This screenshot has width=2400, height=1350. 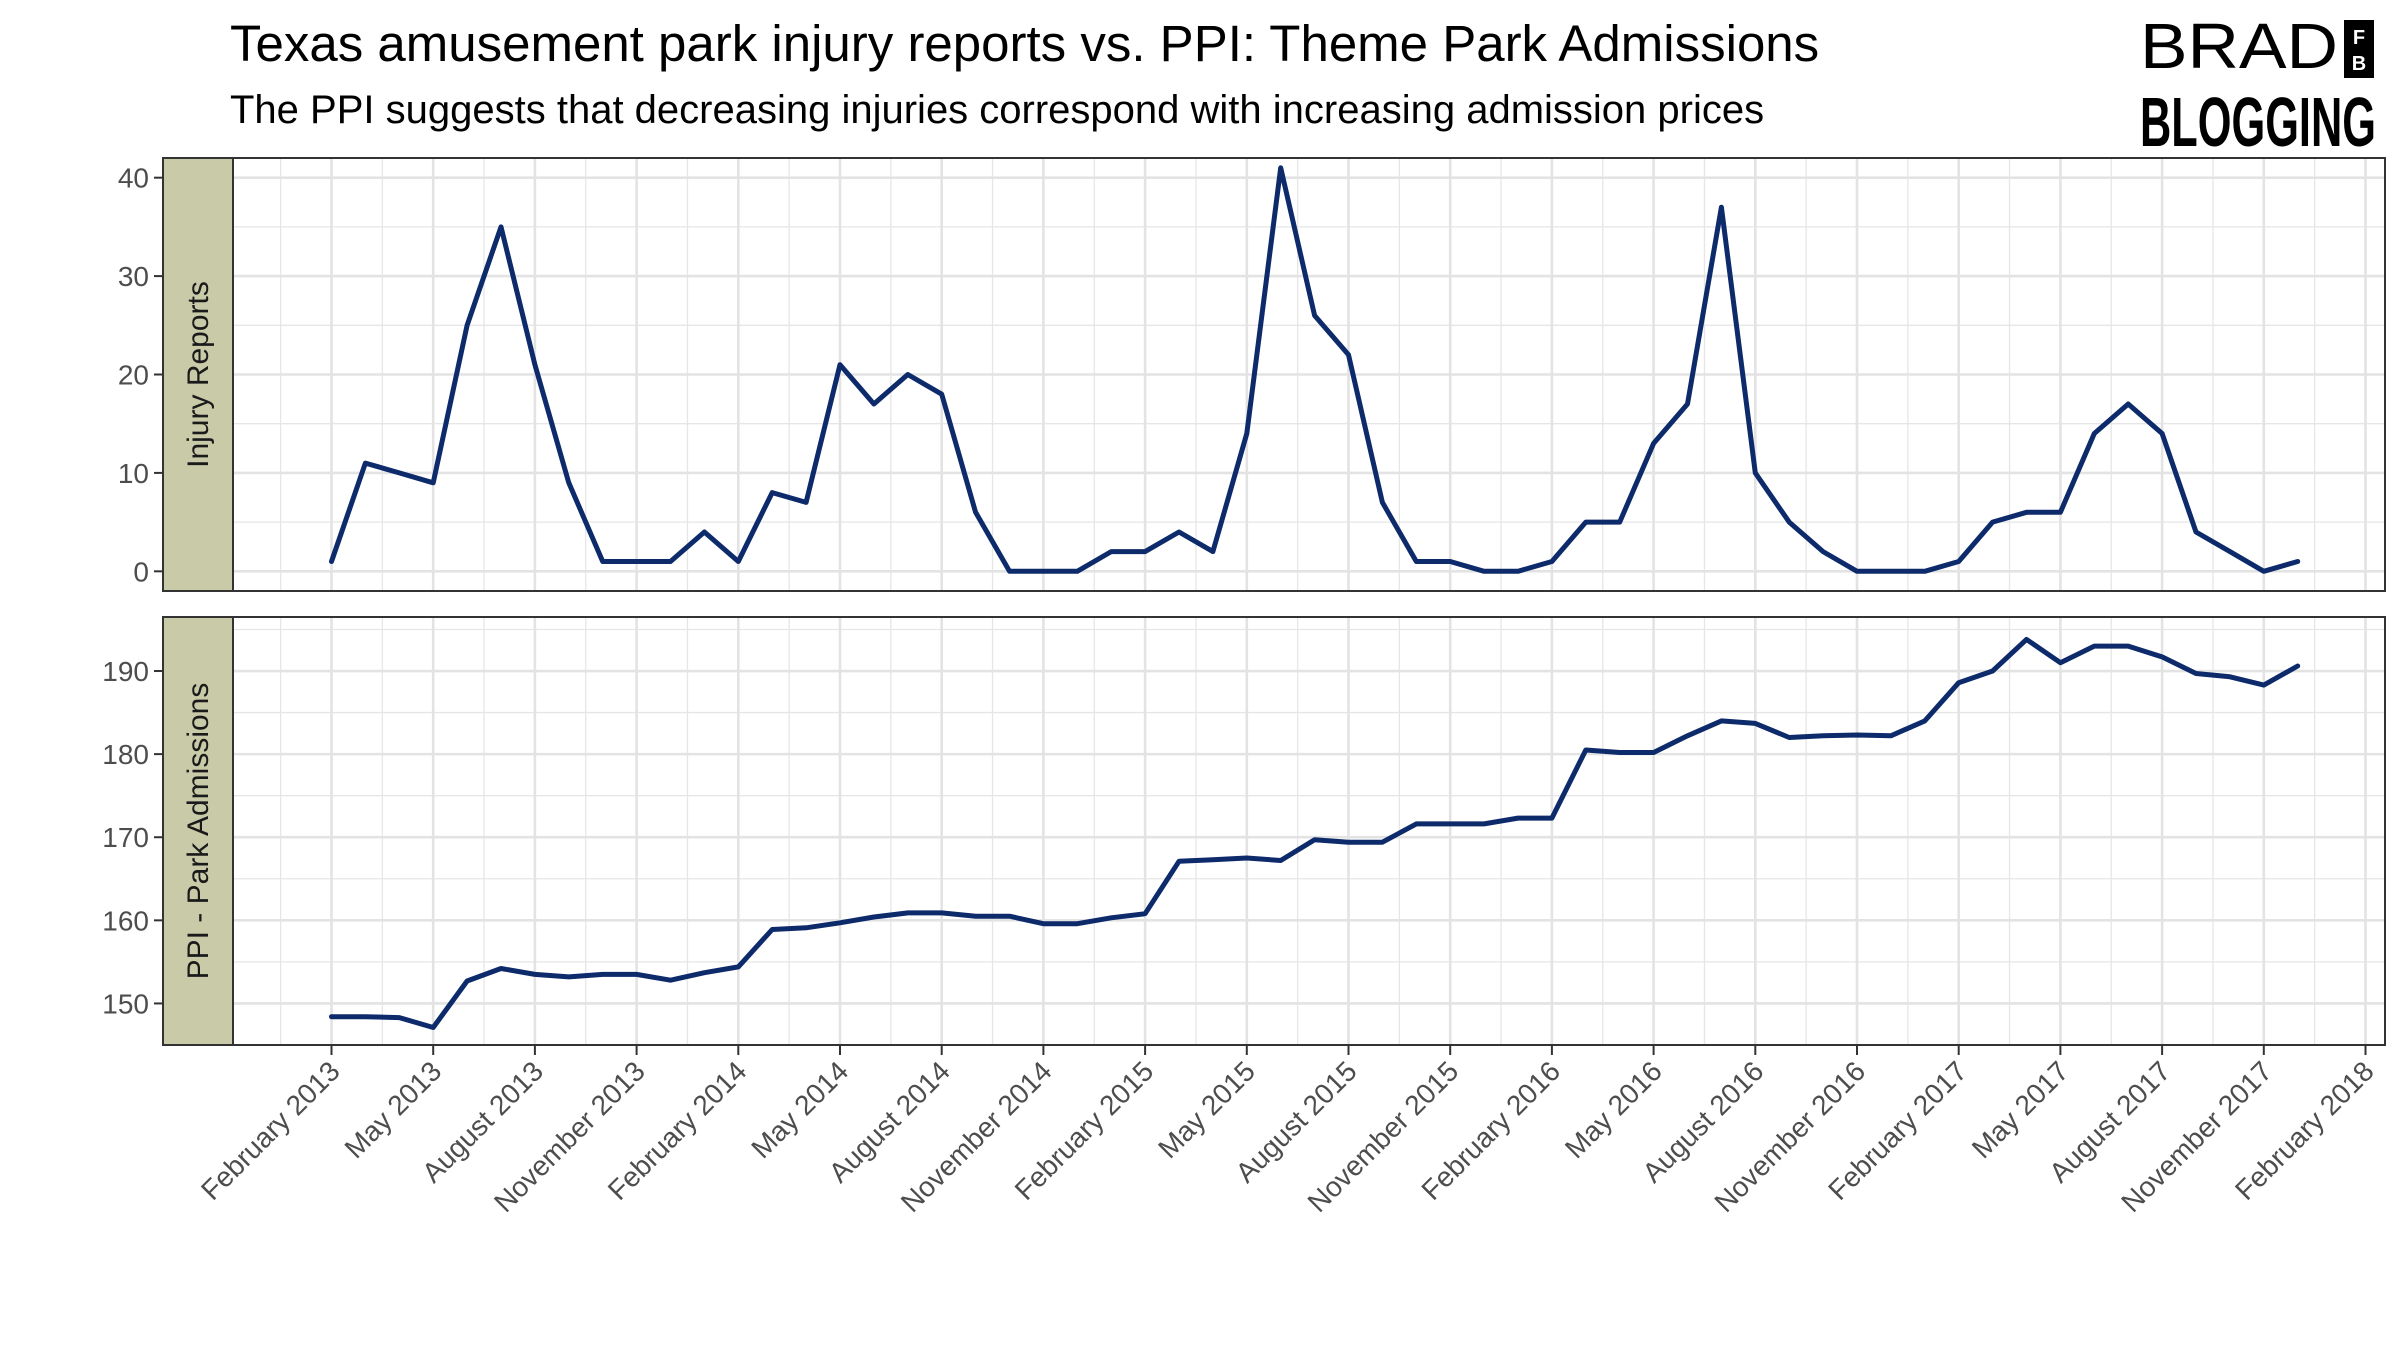 I want to click on facet-label: PPI - Park Admissions, so click(x=198, y=831).